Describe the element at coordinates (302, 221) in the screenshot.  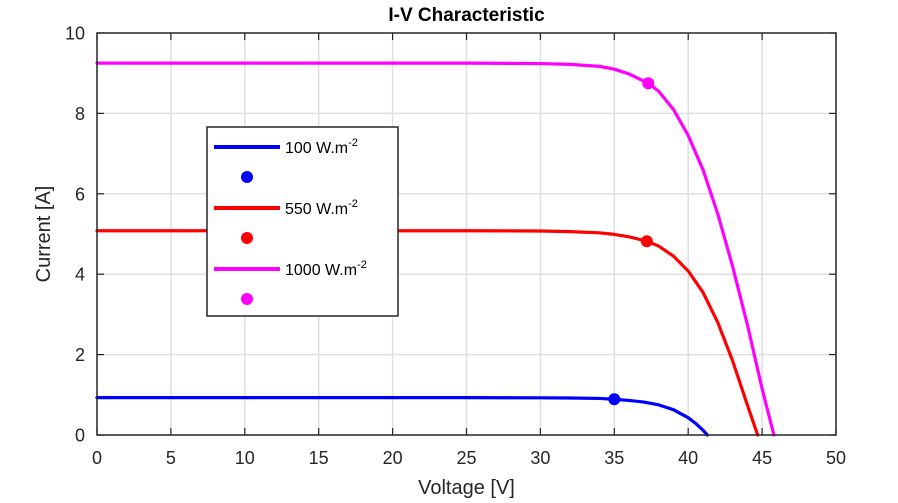
I see `legend-box` at that location.